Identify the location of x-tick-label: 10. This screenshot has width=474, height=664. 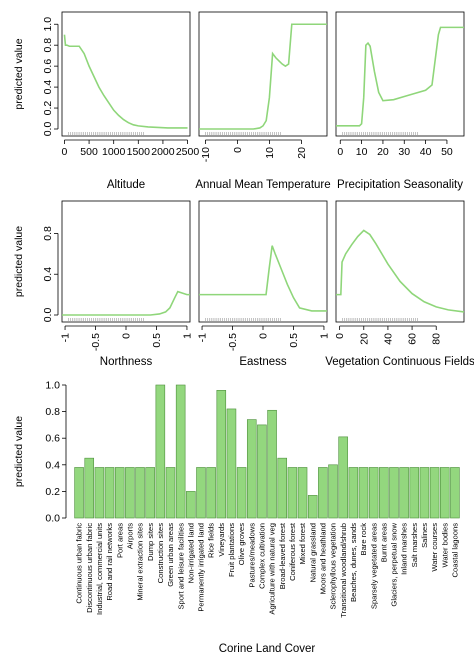
(270, 153).